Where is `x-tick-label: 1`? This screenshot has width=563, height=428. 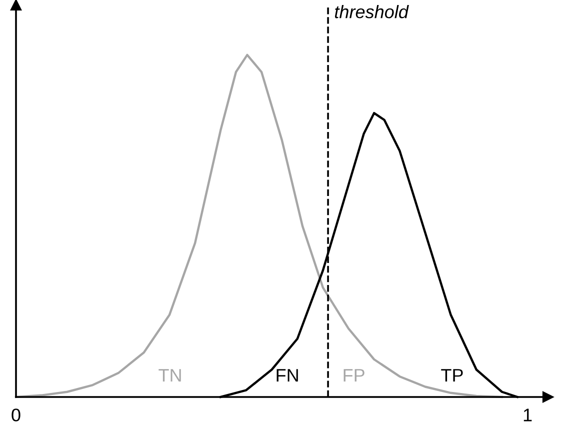
x-tick-label: 1 is located at coordinates (528, 415).